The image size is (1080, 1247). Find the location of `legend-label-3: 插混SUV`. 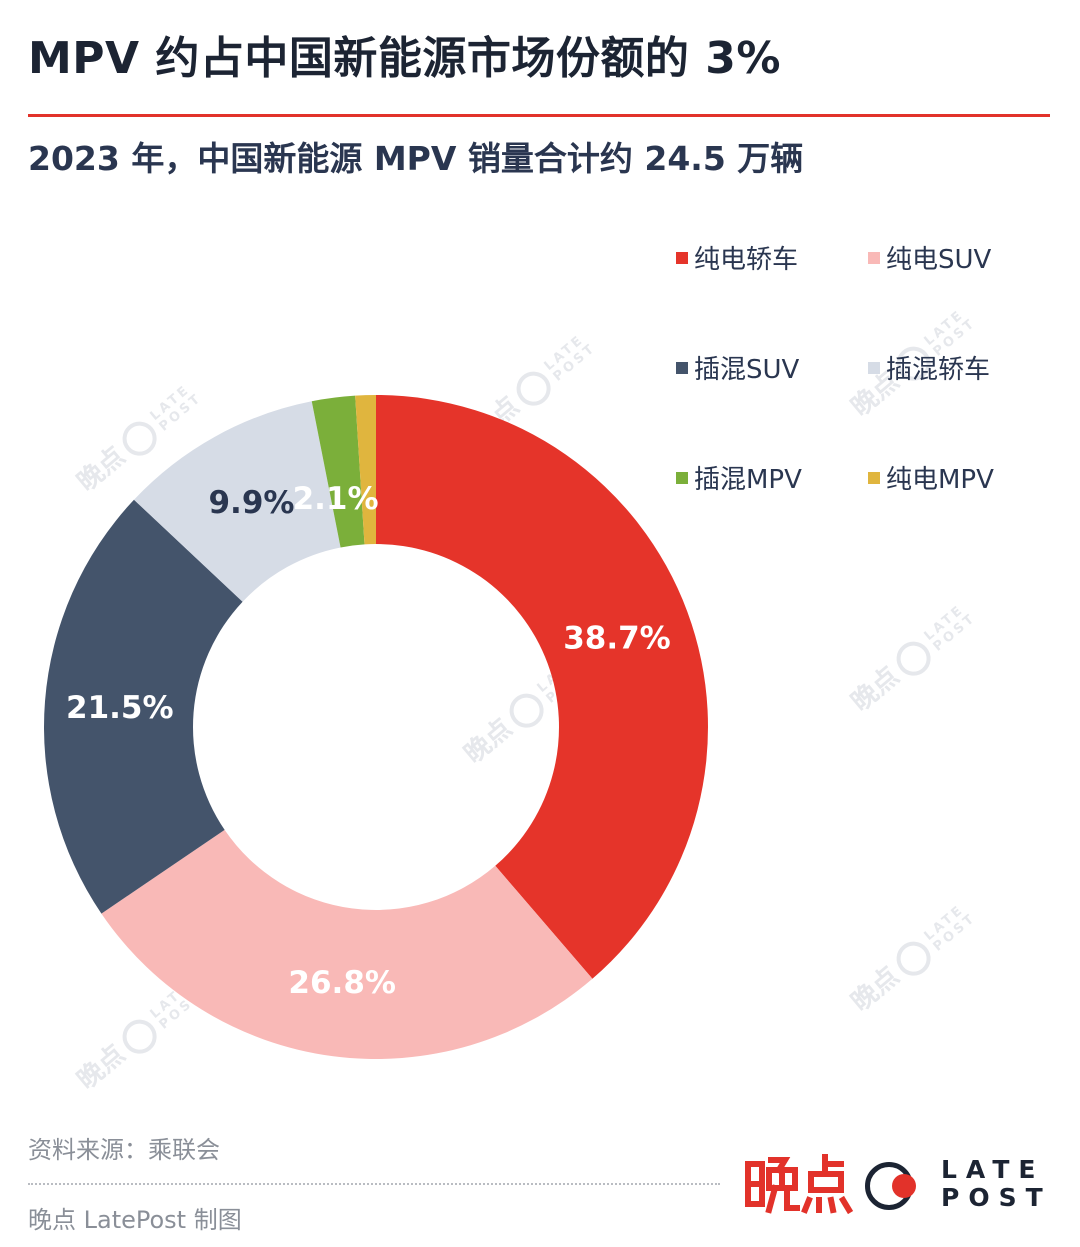

legend-label-3: 插混SUV is located at coordinates (747, 370).